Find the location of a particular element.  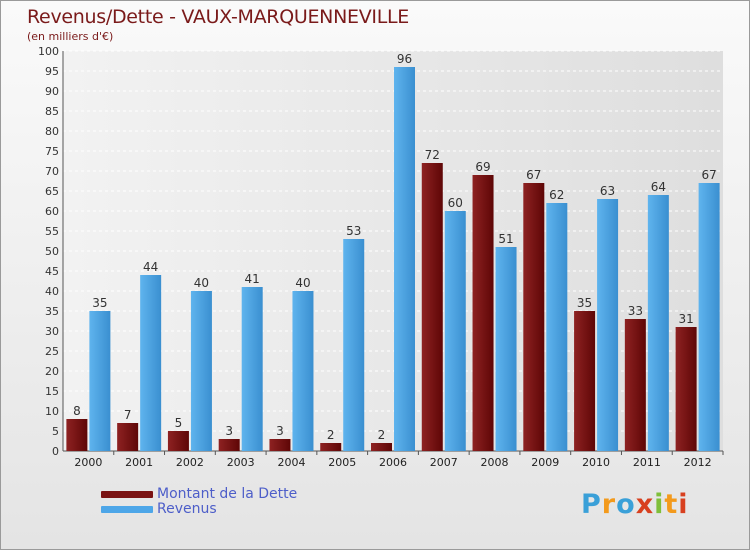

y-tick-label: 95 is located at coordinates (52, 71).